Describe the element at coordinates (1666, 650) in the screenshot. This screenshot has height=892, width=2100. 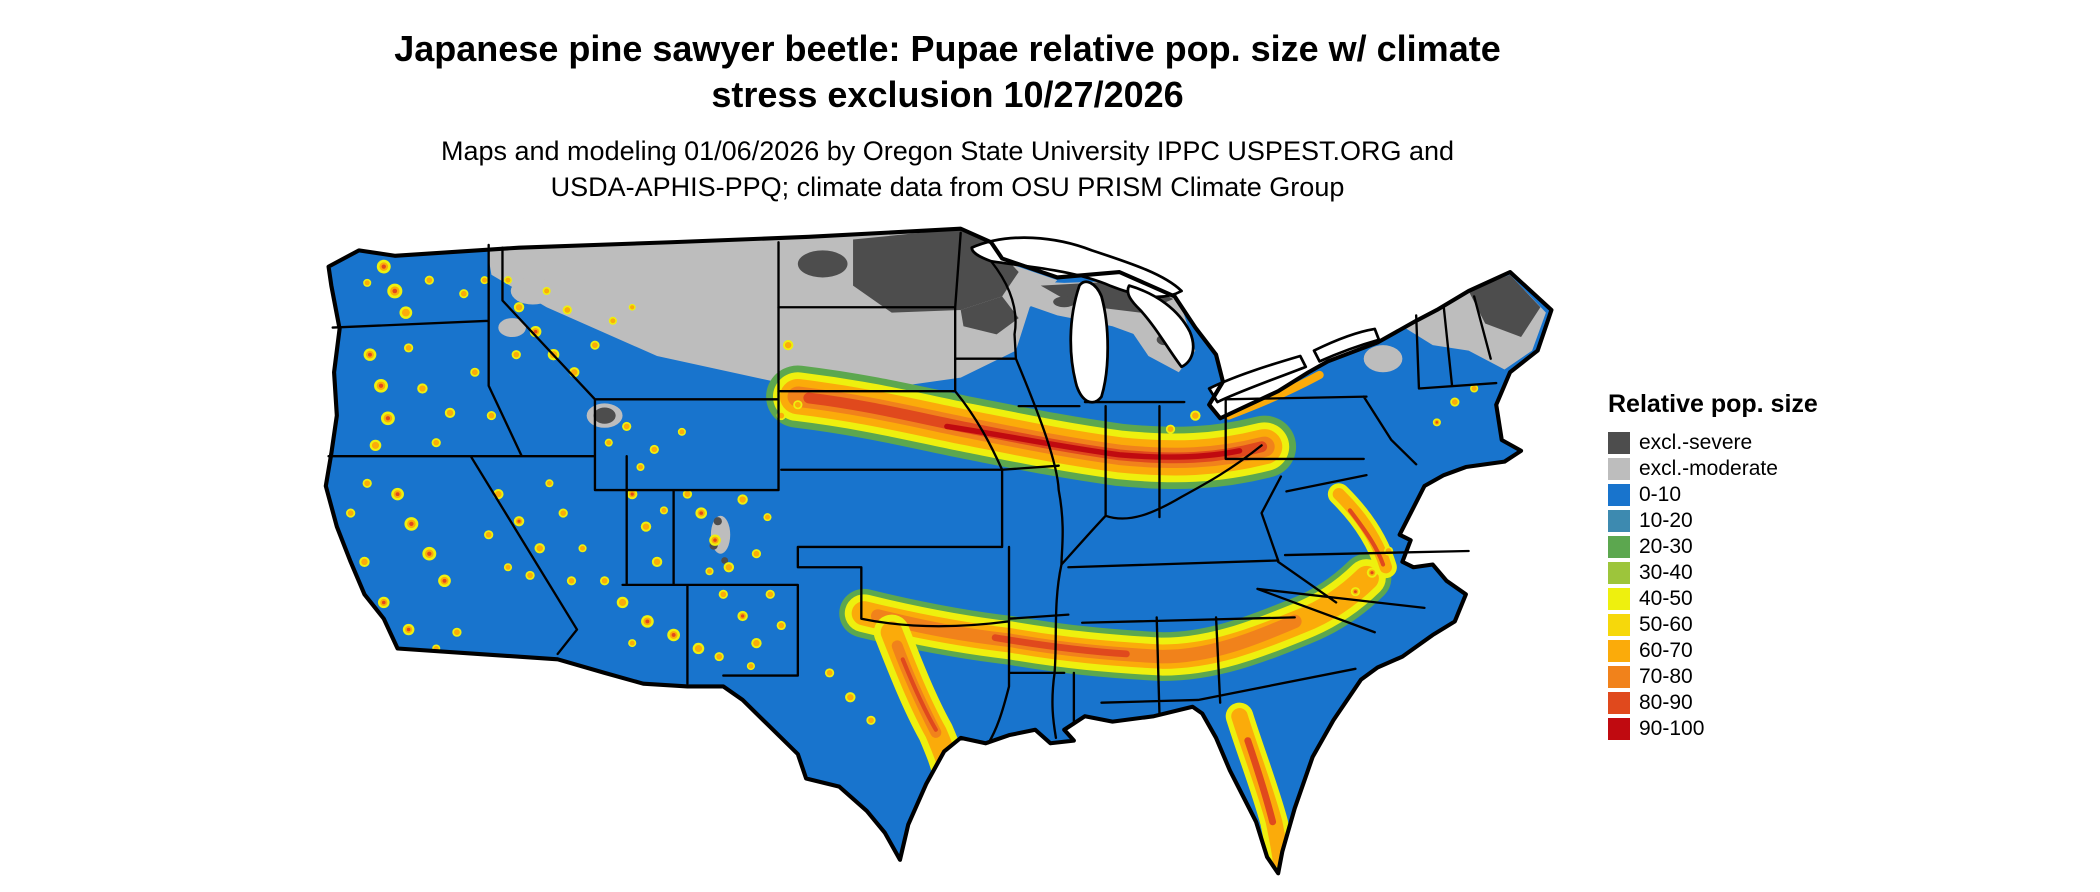
I see `legend-label: 60-70` at that location.